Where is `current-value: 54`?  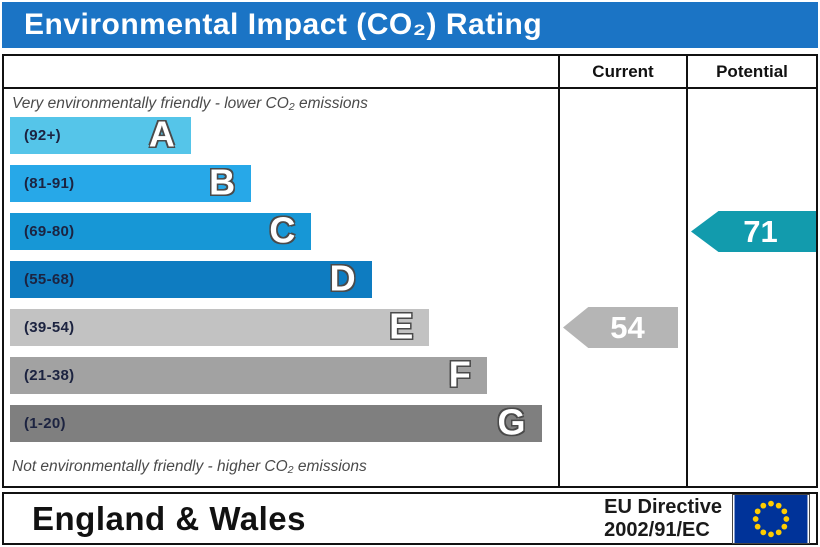
current-value: 54 is located at coordinates (627, 327).